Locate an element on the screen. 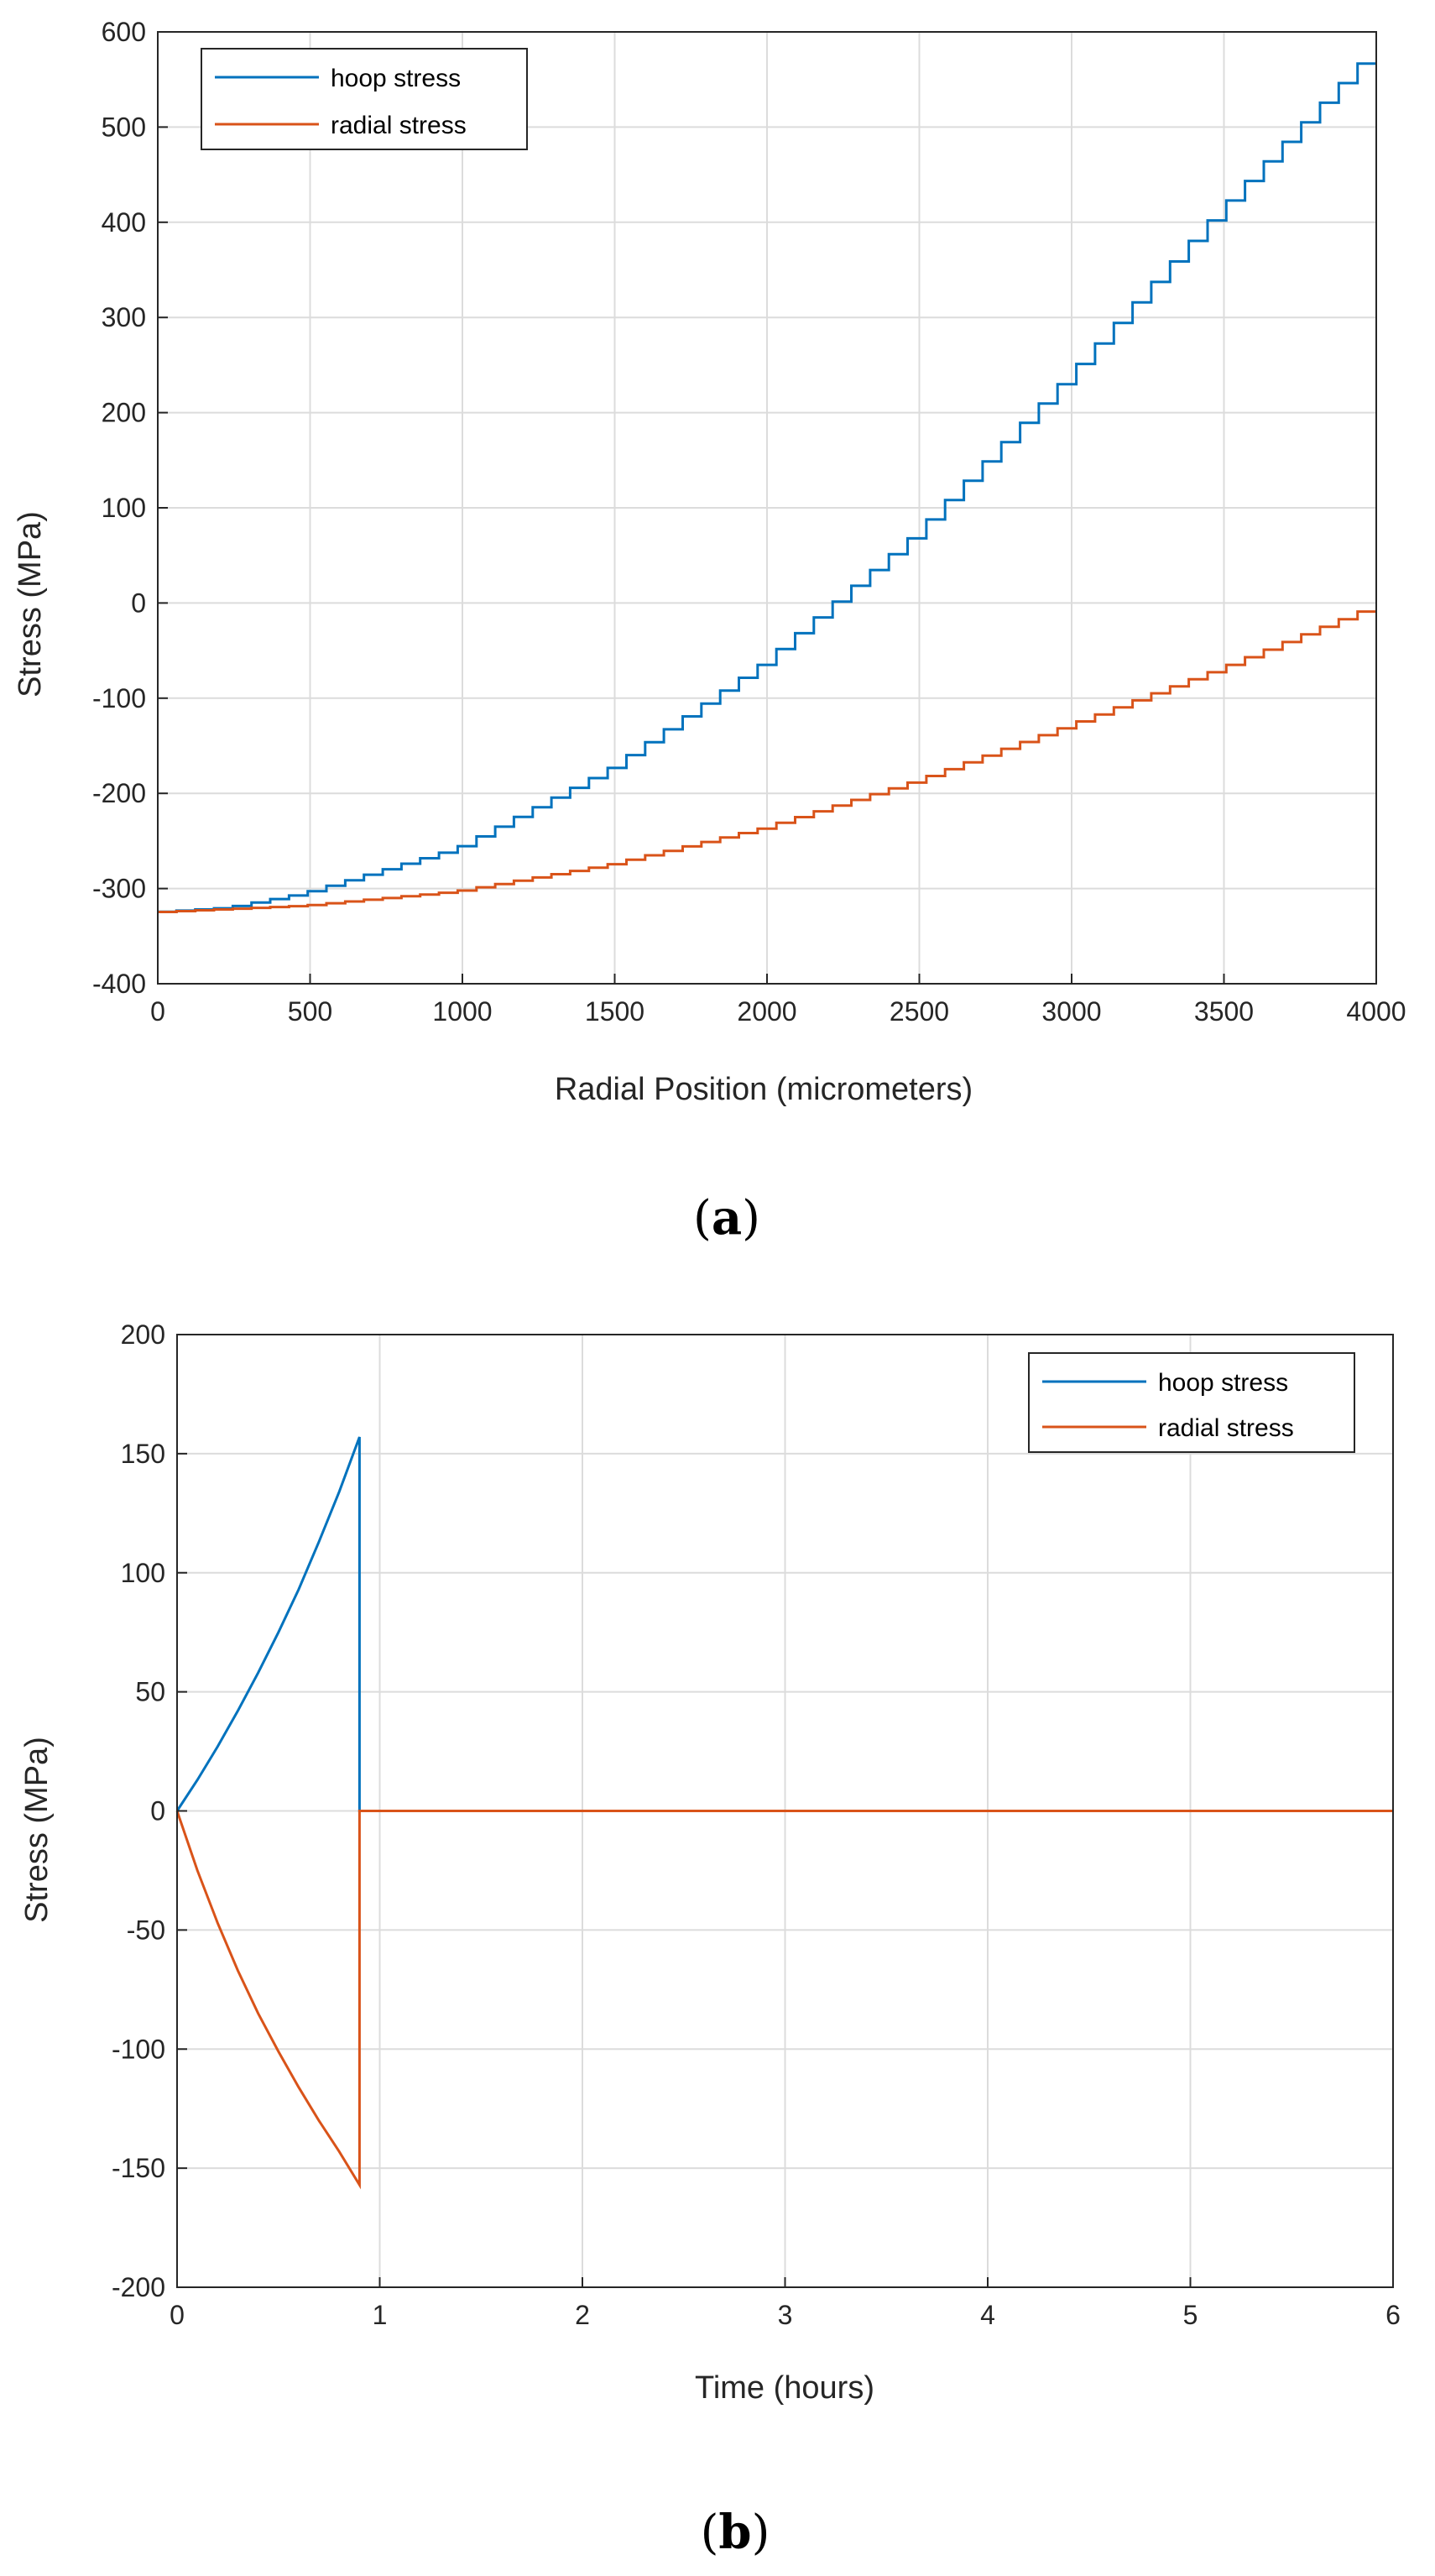 Image resolution: width=1435 pixels, height=2576 pixels. y-tick-label: 400 is located at coordinates (124, 222).